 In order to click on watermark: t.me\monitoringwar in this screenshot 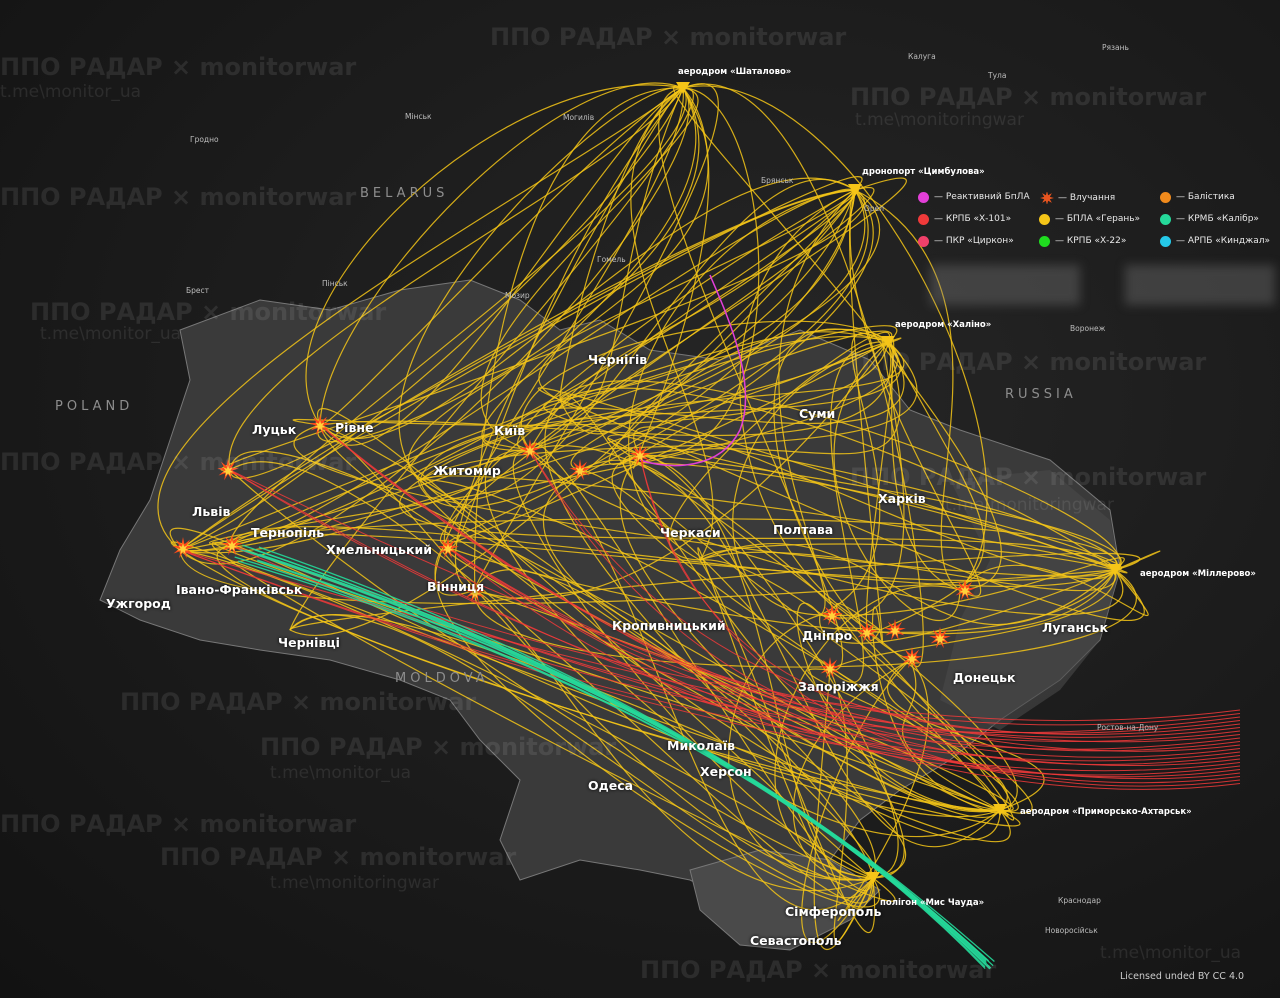, I will do `click(354, 883)`.